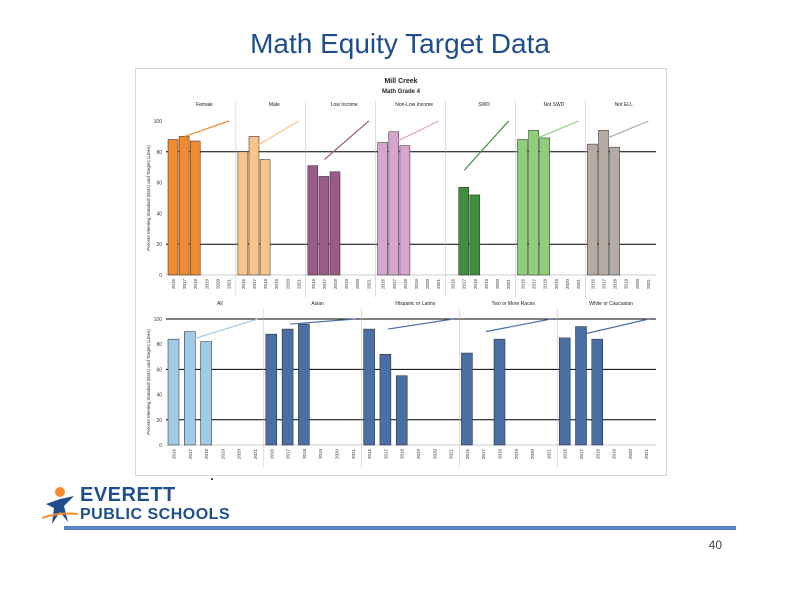 This screenshot has height=600, width=800. Describe the element at coordinates (715, 545) in the screenshot. I see `page-number: 40` at that location.